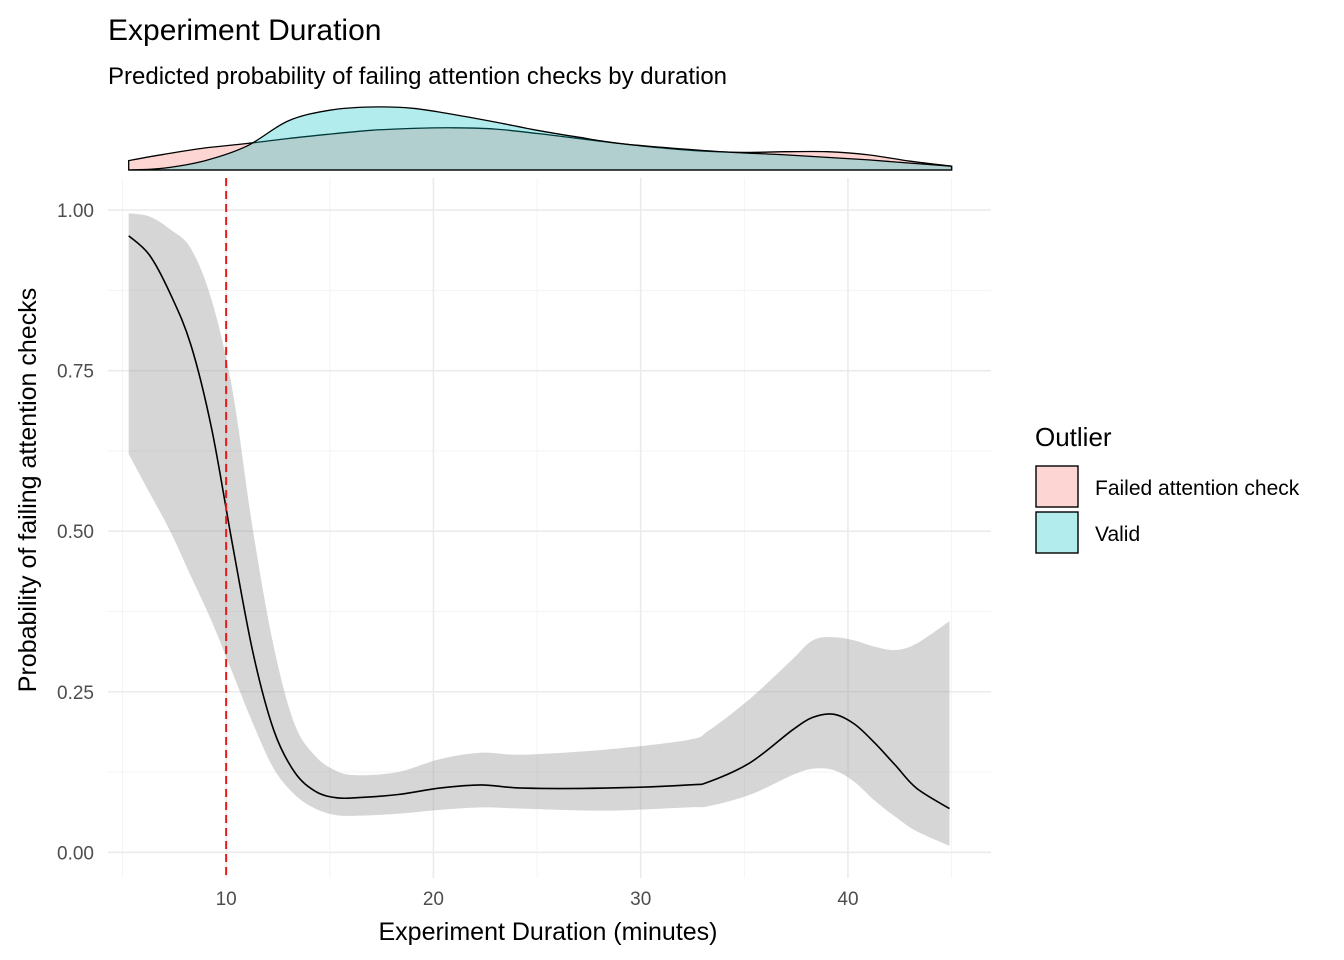 Image resolution: width=1344 pixels, height=960 pixels. What do you see at coordinates (28, 490) in the screenshot?
I see `y-axis-title: Probability of failing attention checks` at bounding box center [28, 490].